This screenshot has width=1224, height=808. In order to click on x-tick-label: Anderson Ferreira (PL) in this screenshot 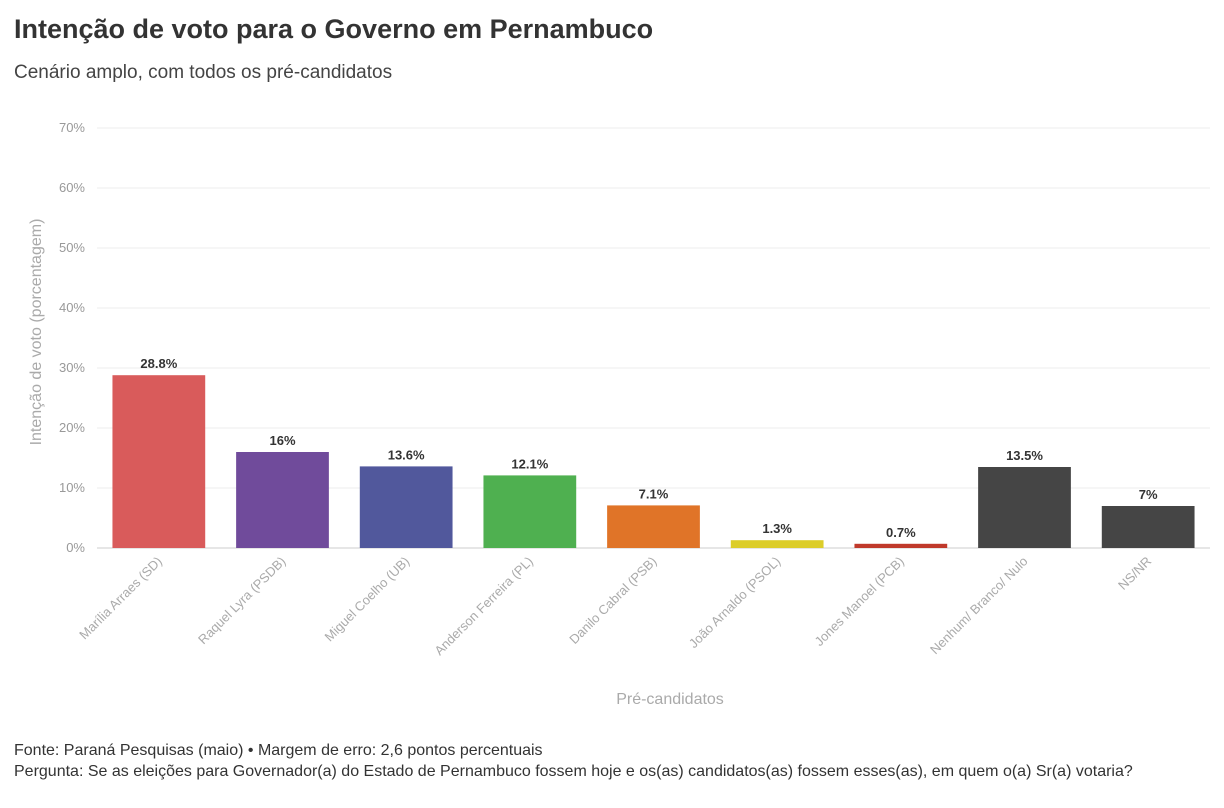, I will do `click(483, 606)`.